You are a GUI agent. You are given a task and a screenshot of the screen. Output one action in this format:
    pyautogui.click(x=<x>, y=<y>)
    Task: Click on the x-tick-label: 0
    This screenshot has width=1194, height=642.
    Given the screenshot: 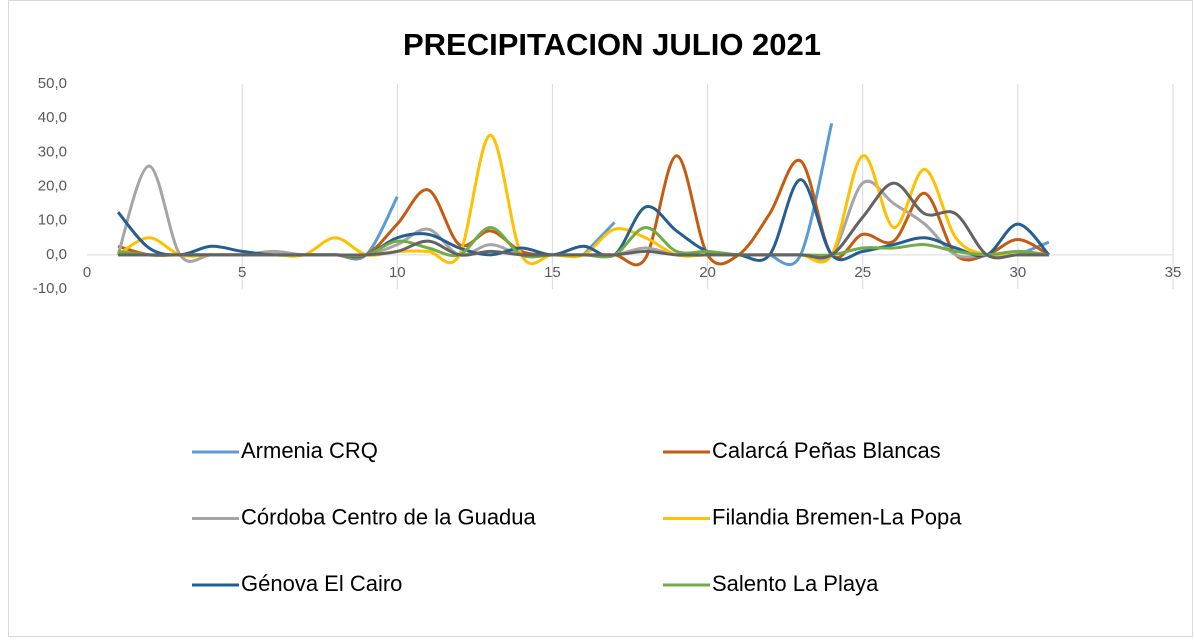 What is the action you would take?
    pyautogui.click(x=87, y=272)
    